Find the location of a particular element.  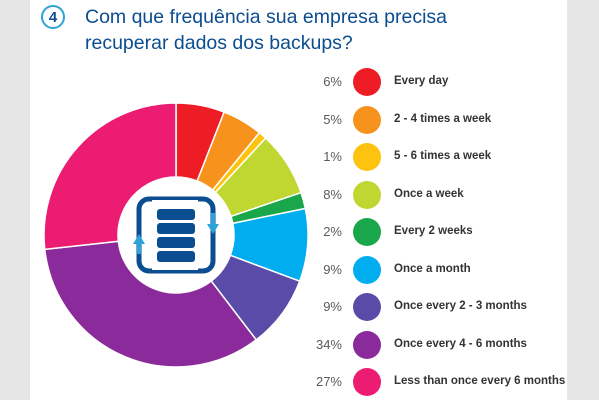

title-line-1: Com que frequência sua empresa precisa is located at coordinates (266, 17).